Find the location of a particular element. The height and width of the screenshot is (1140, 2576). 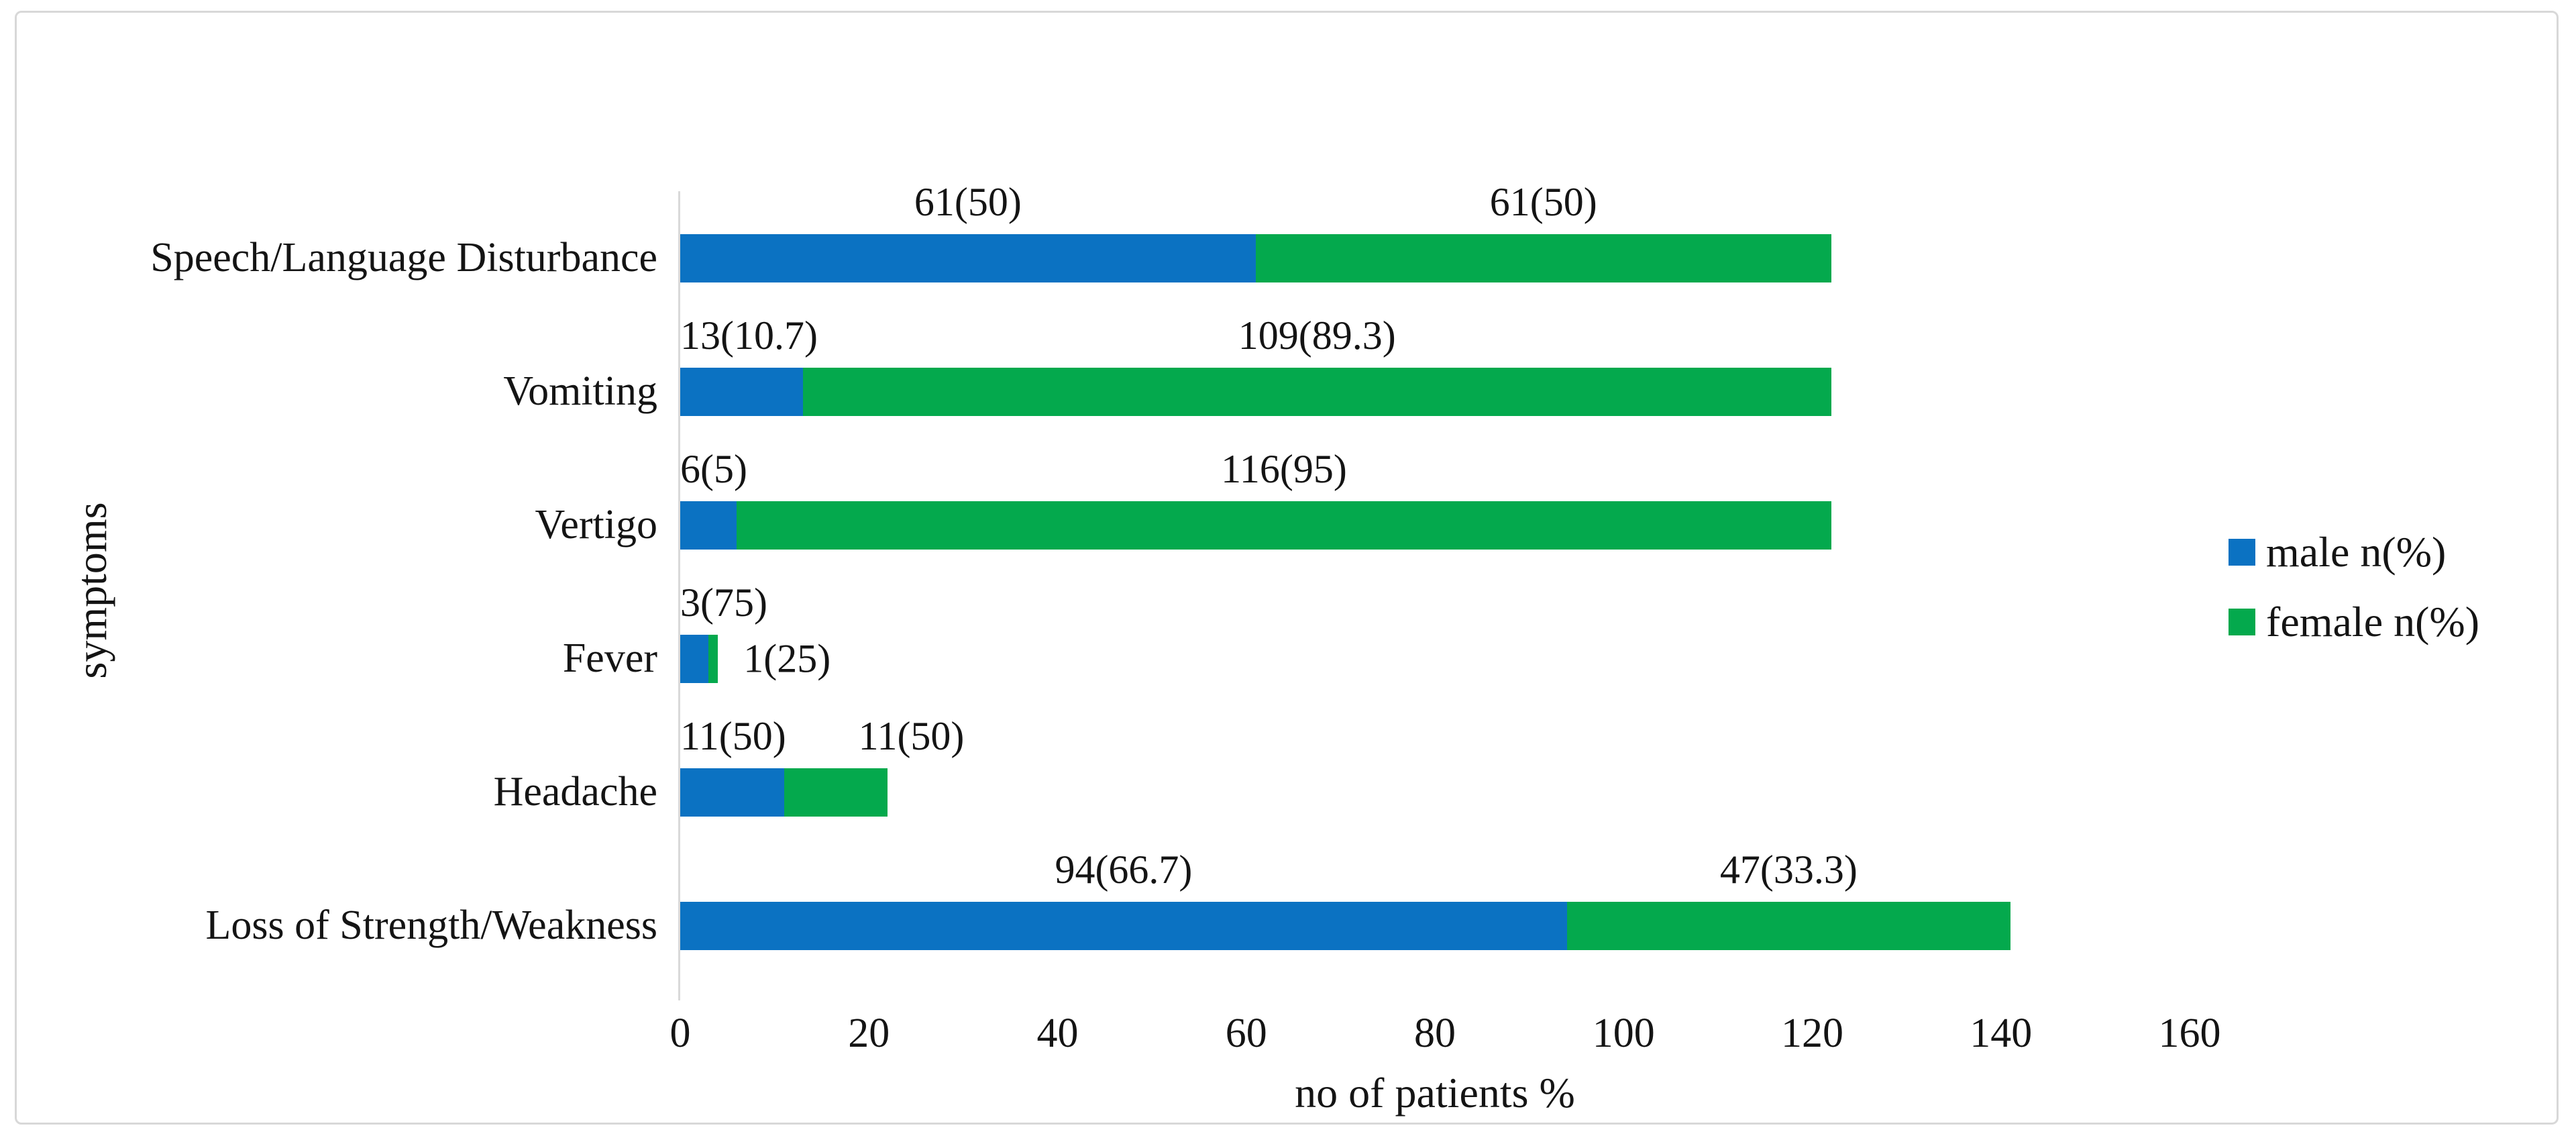

x-tick-label: 0 is located at coordinates (680, 1033).